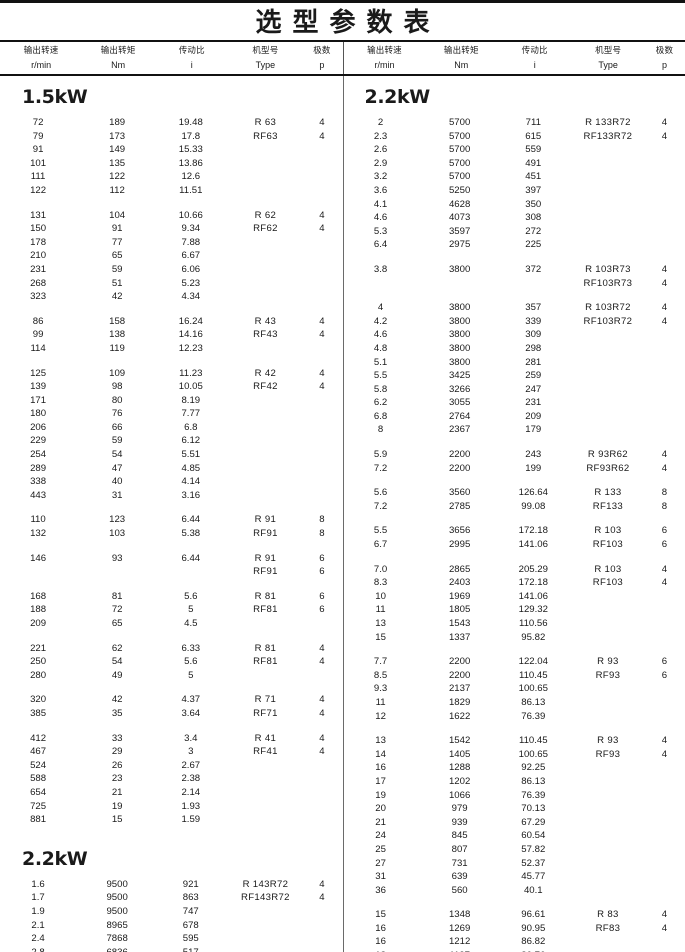 The height and width of the screenshot is (952, 685). What do you see at coordinates (533, 348) in the screenshot?
I see `cell-gear-ratio: 298` at bounding box center [533, 348].